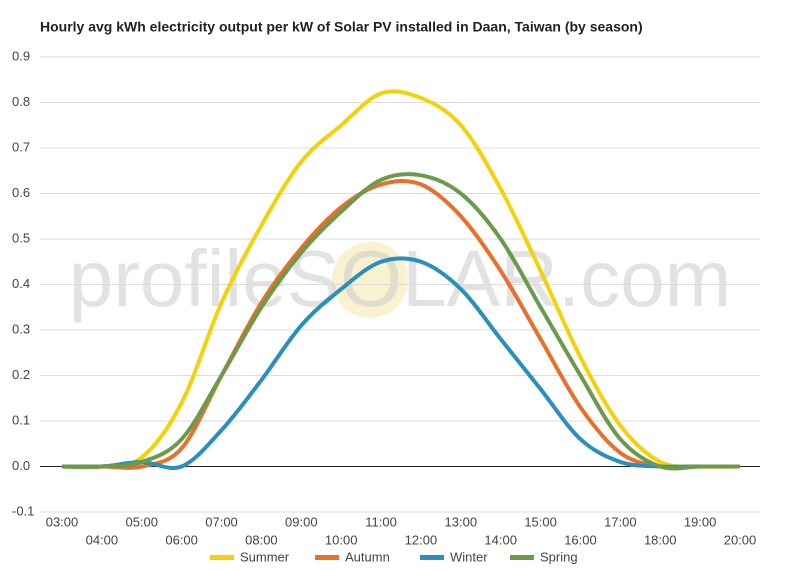  Describe the element at coordinates (740, 539) in the screenshot. I see `x-tick-label: 20:00` at that location.